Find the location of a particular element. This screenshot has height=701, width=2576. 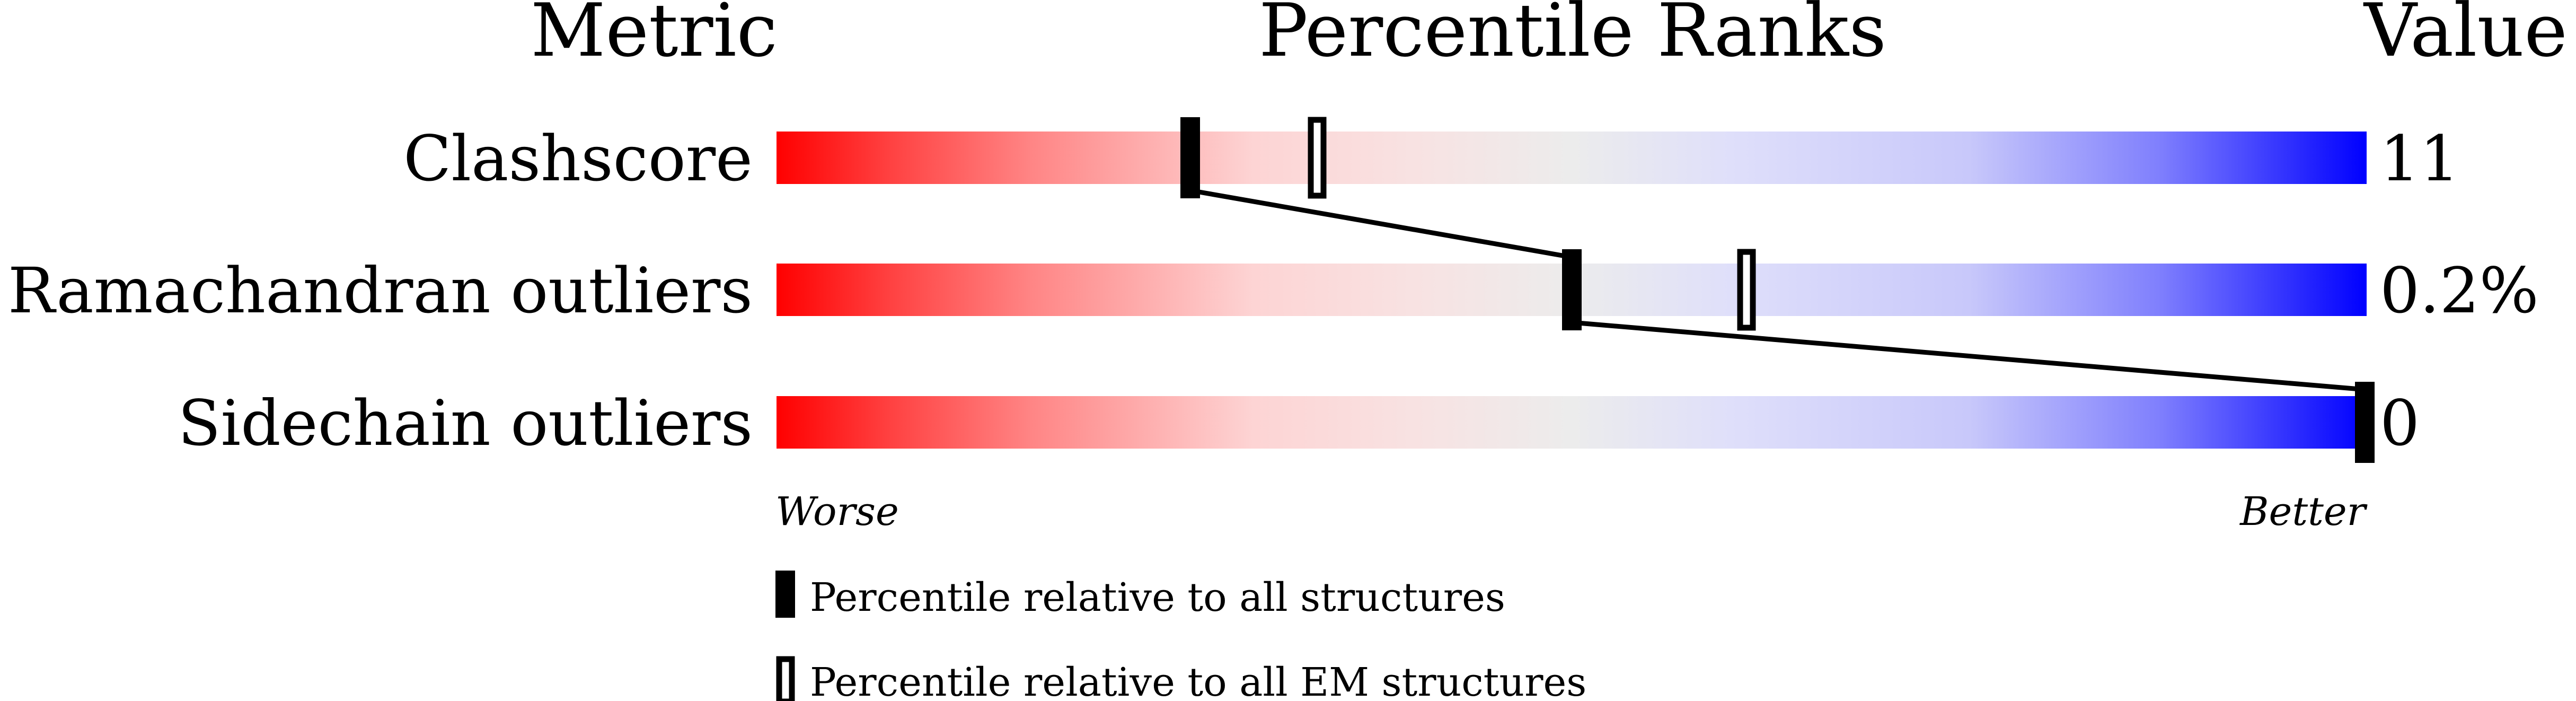

legend-hollow-marker is located at coordinates (785, 678).